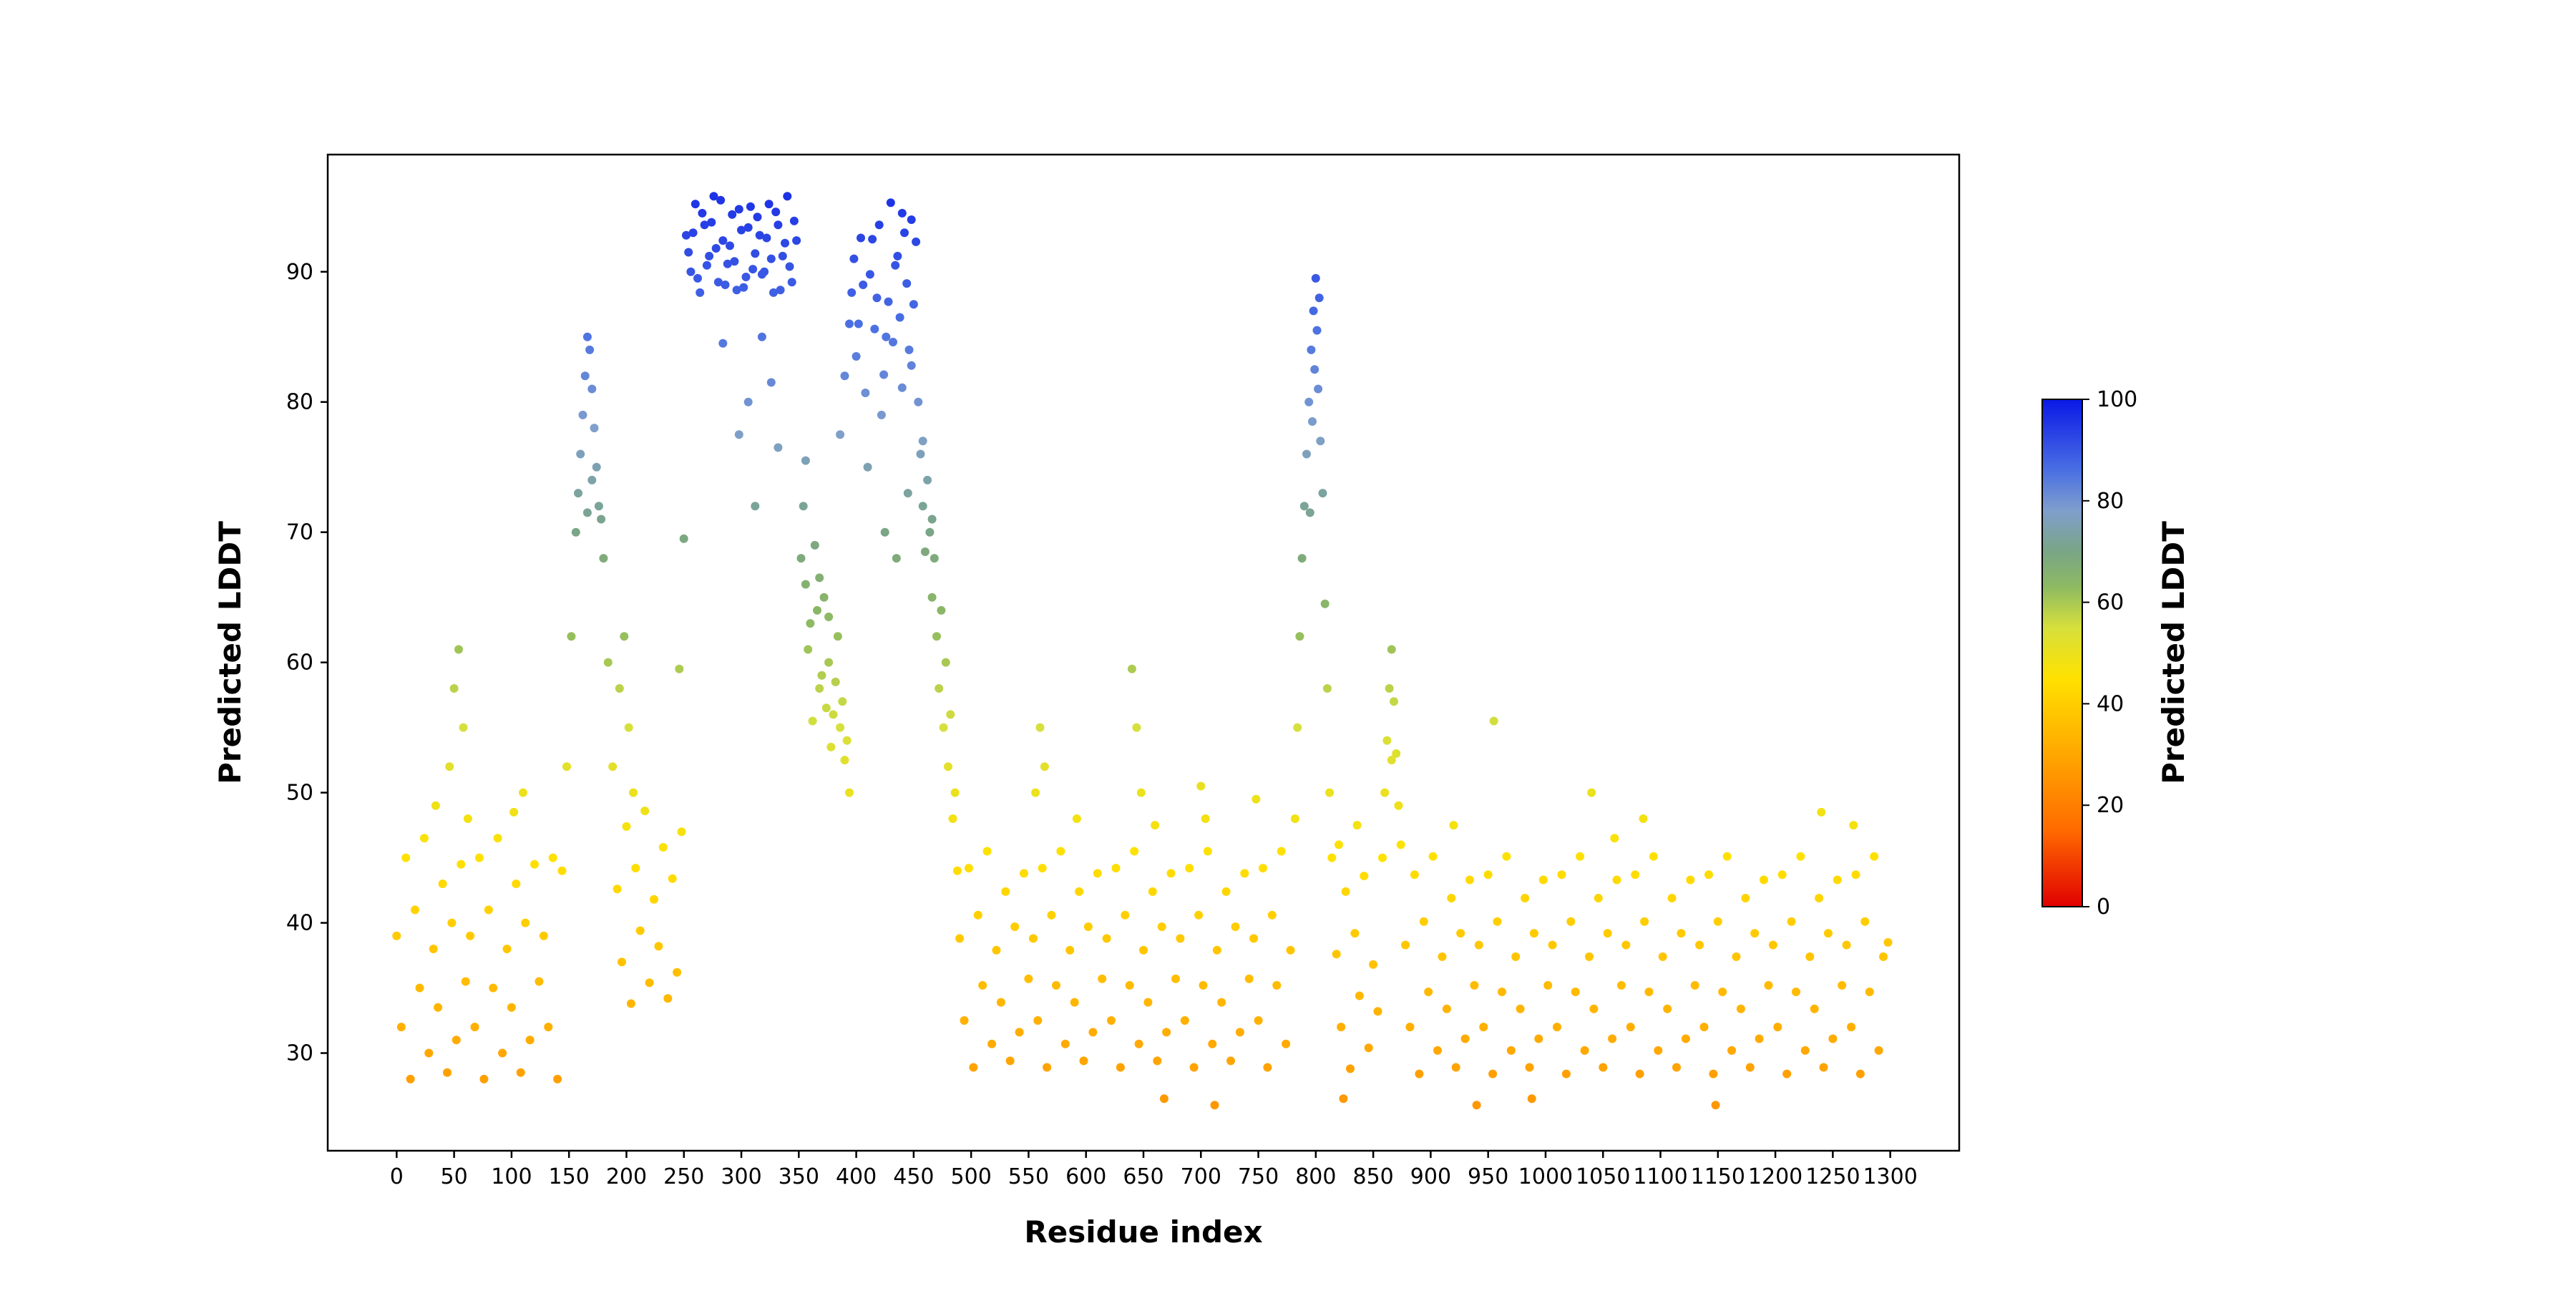 The image size is (2576, 1291). What do you see at coordinates (1603, 1176) in the screenshot?
I see `x-tick-label: 1050` at bounding box center [1603, 1176].